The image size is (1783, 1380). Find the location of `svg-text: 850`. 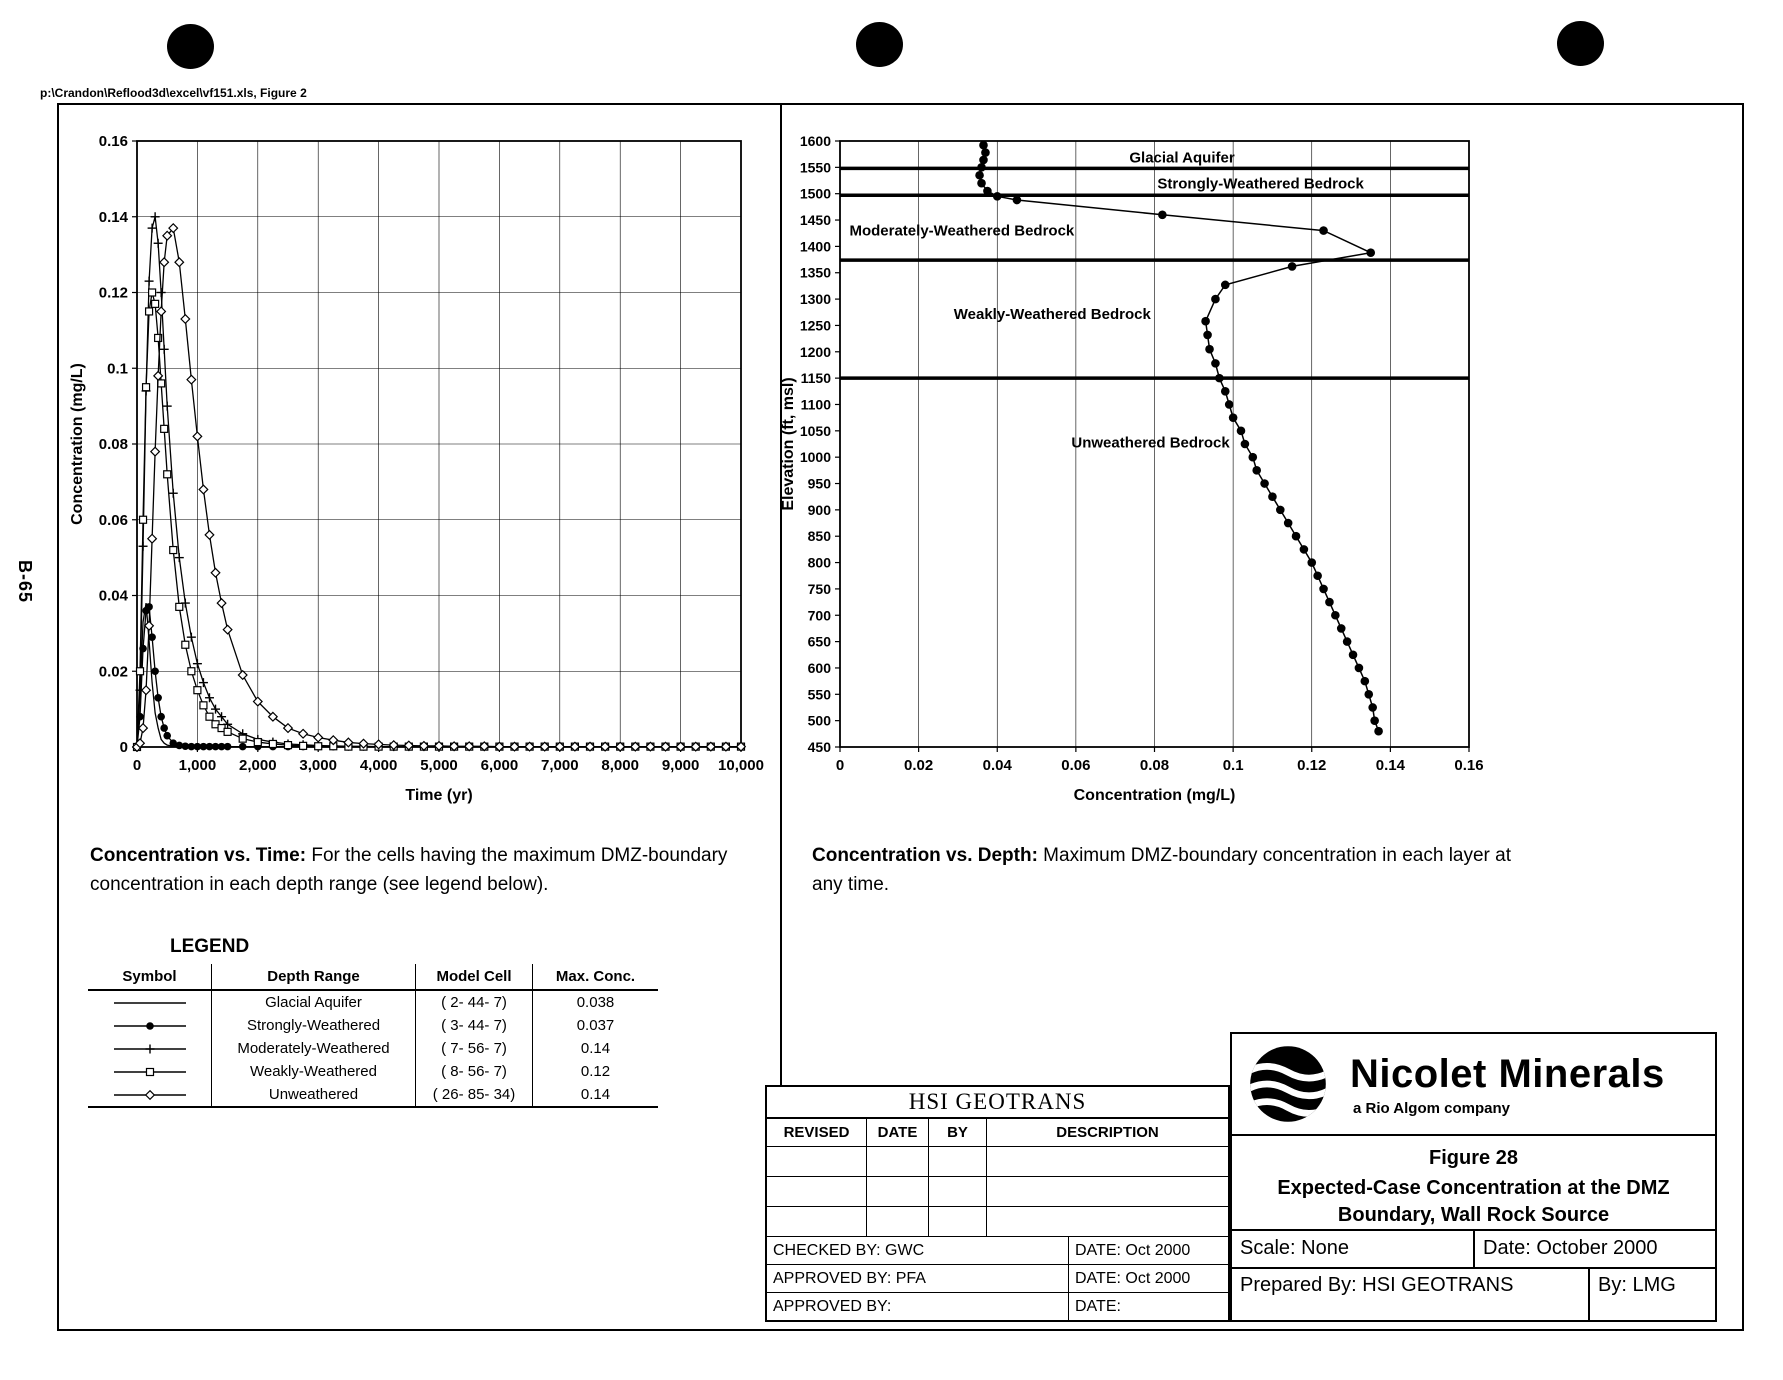

svg-text: 850 is located at coordinates (820, 536).